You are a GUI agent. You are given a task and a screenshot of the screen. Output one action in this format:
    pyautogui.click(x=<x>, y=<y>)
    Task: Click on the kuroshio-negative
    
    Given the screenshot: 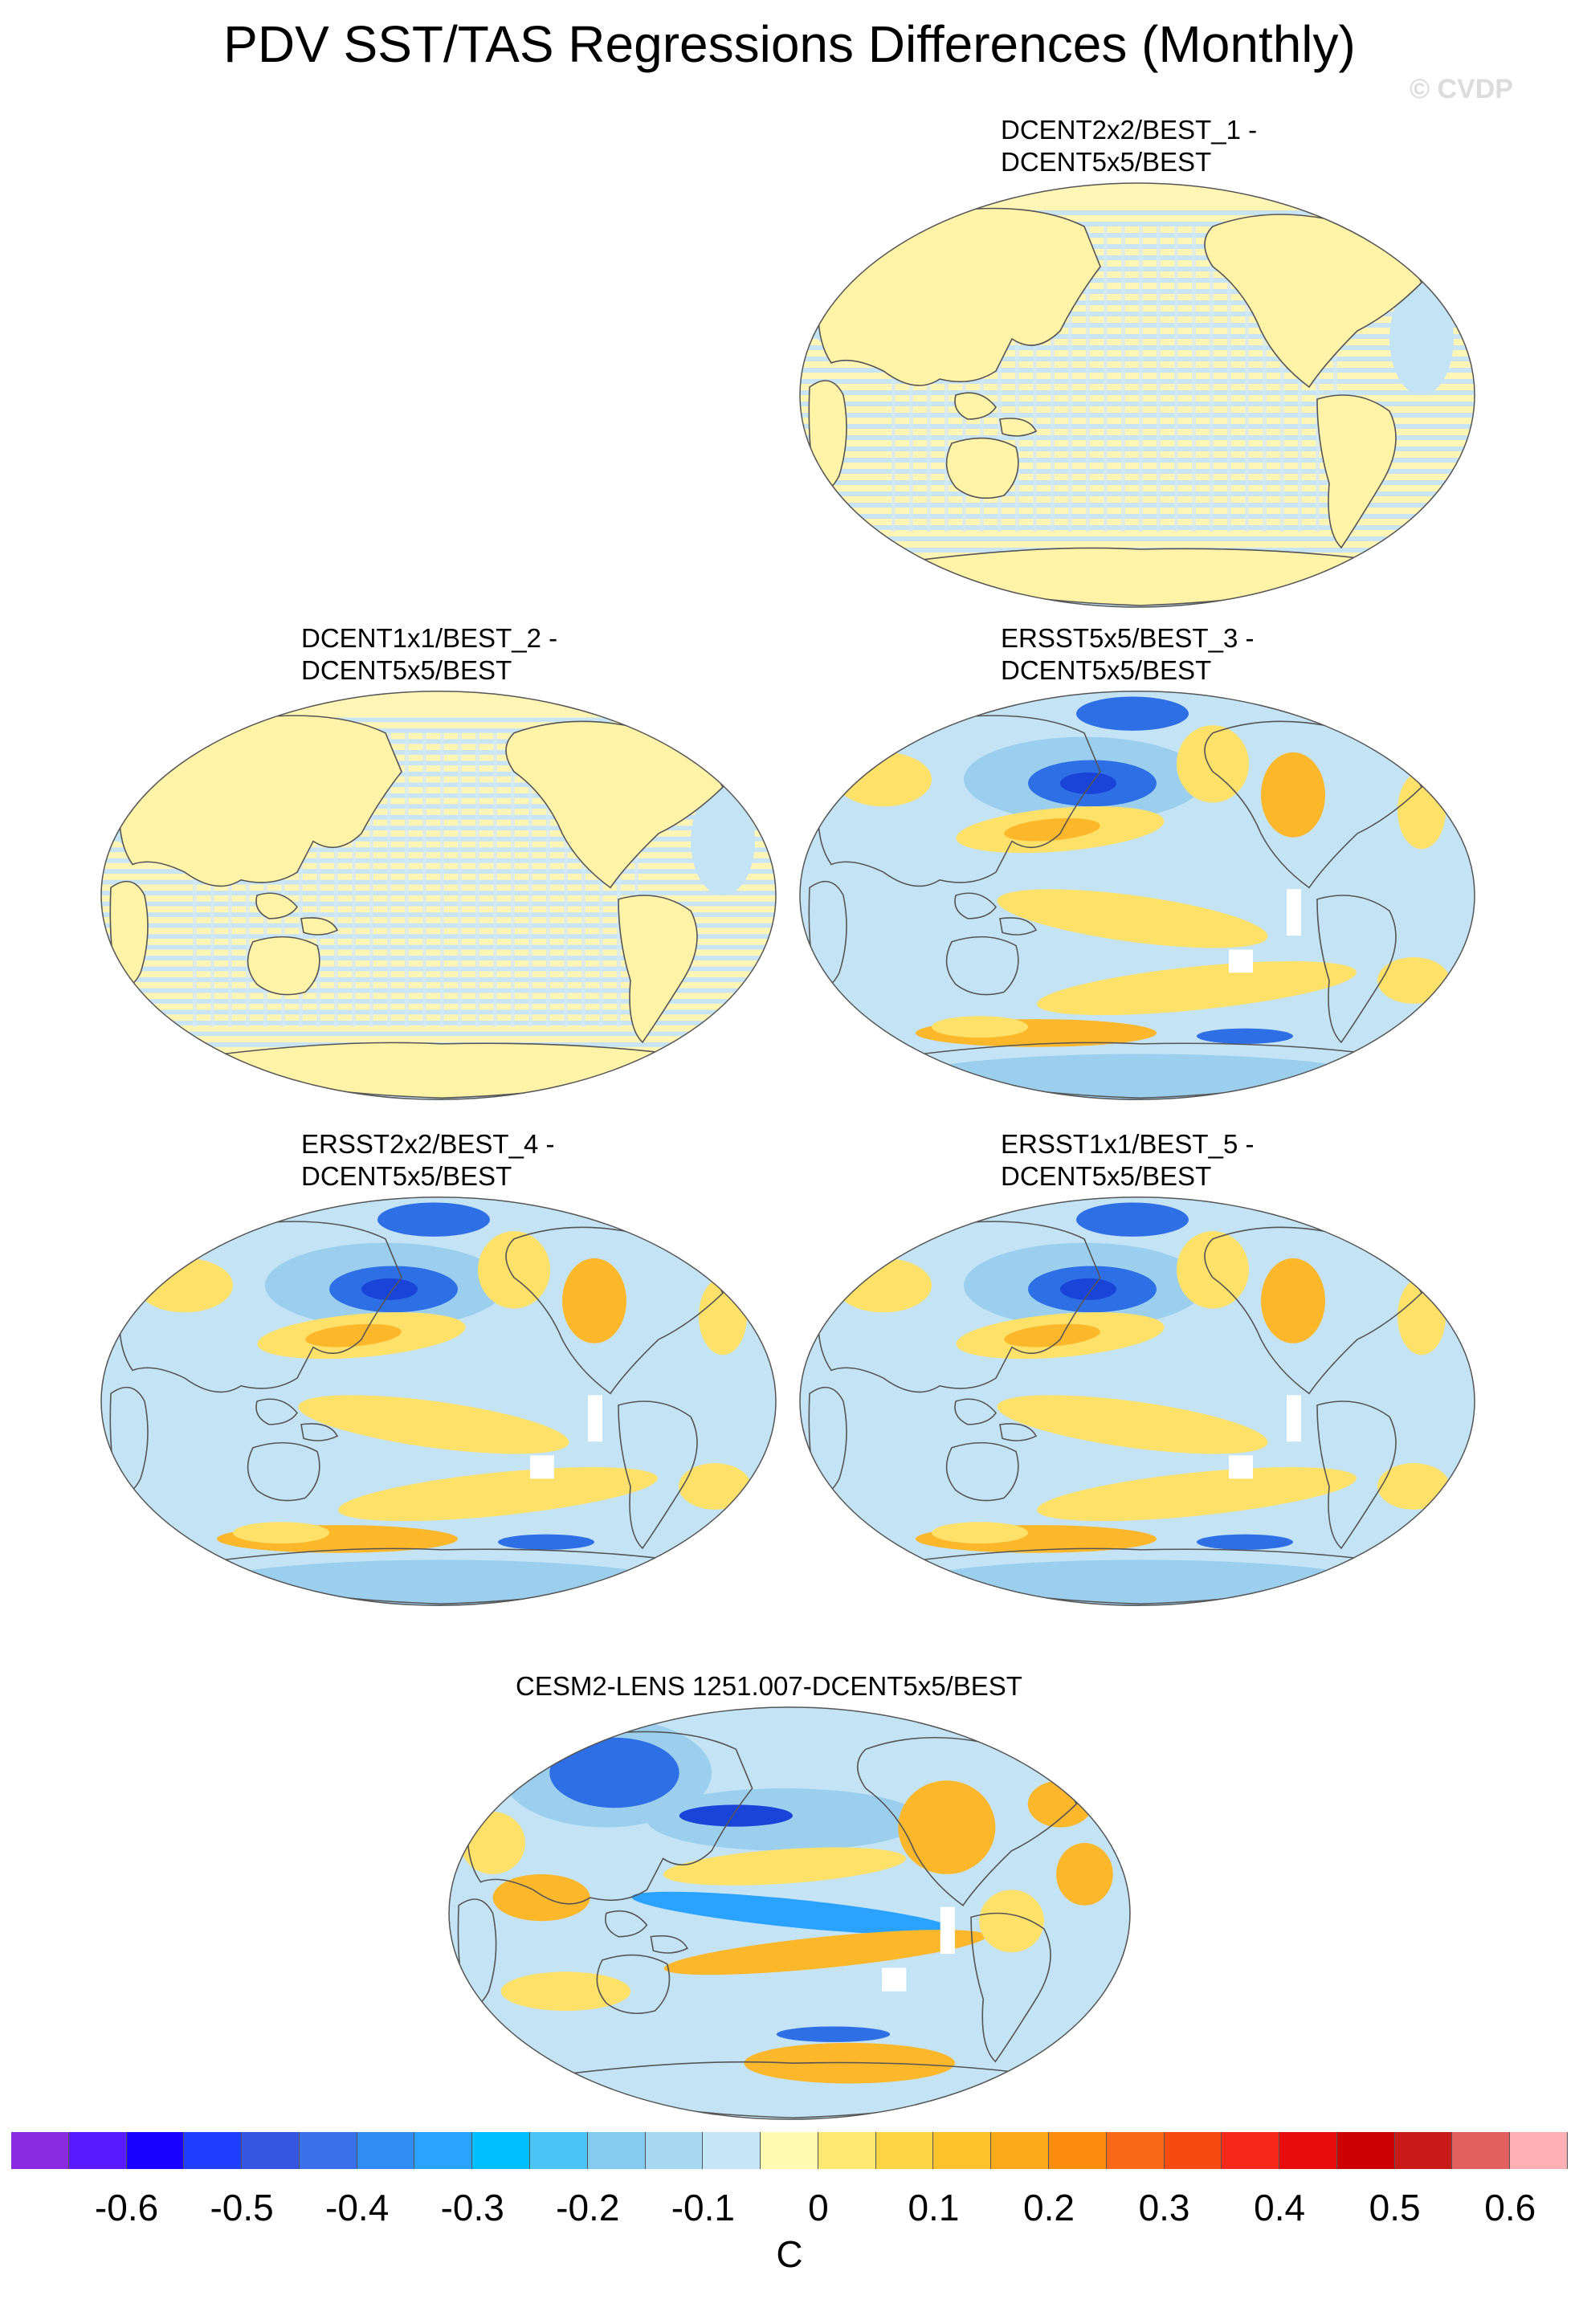 What is the action you would take?
    pyautogui.click(x=736, y=1816)
    